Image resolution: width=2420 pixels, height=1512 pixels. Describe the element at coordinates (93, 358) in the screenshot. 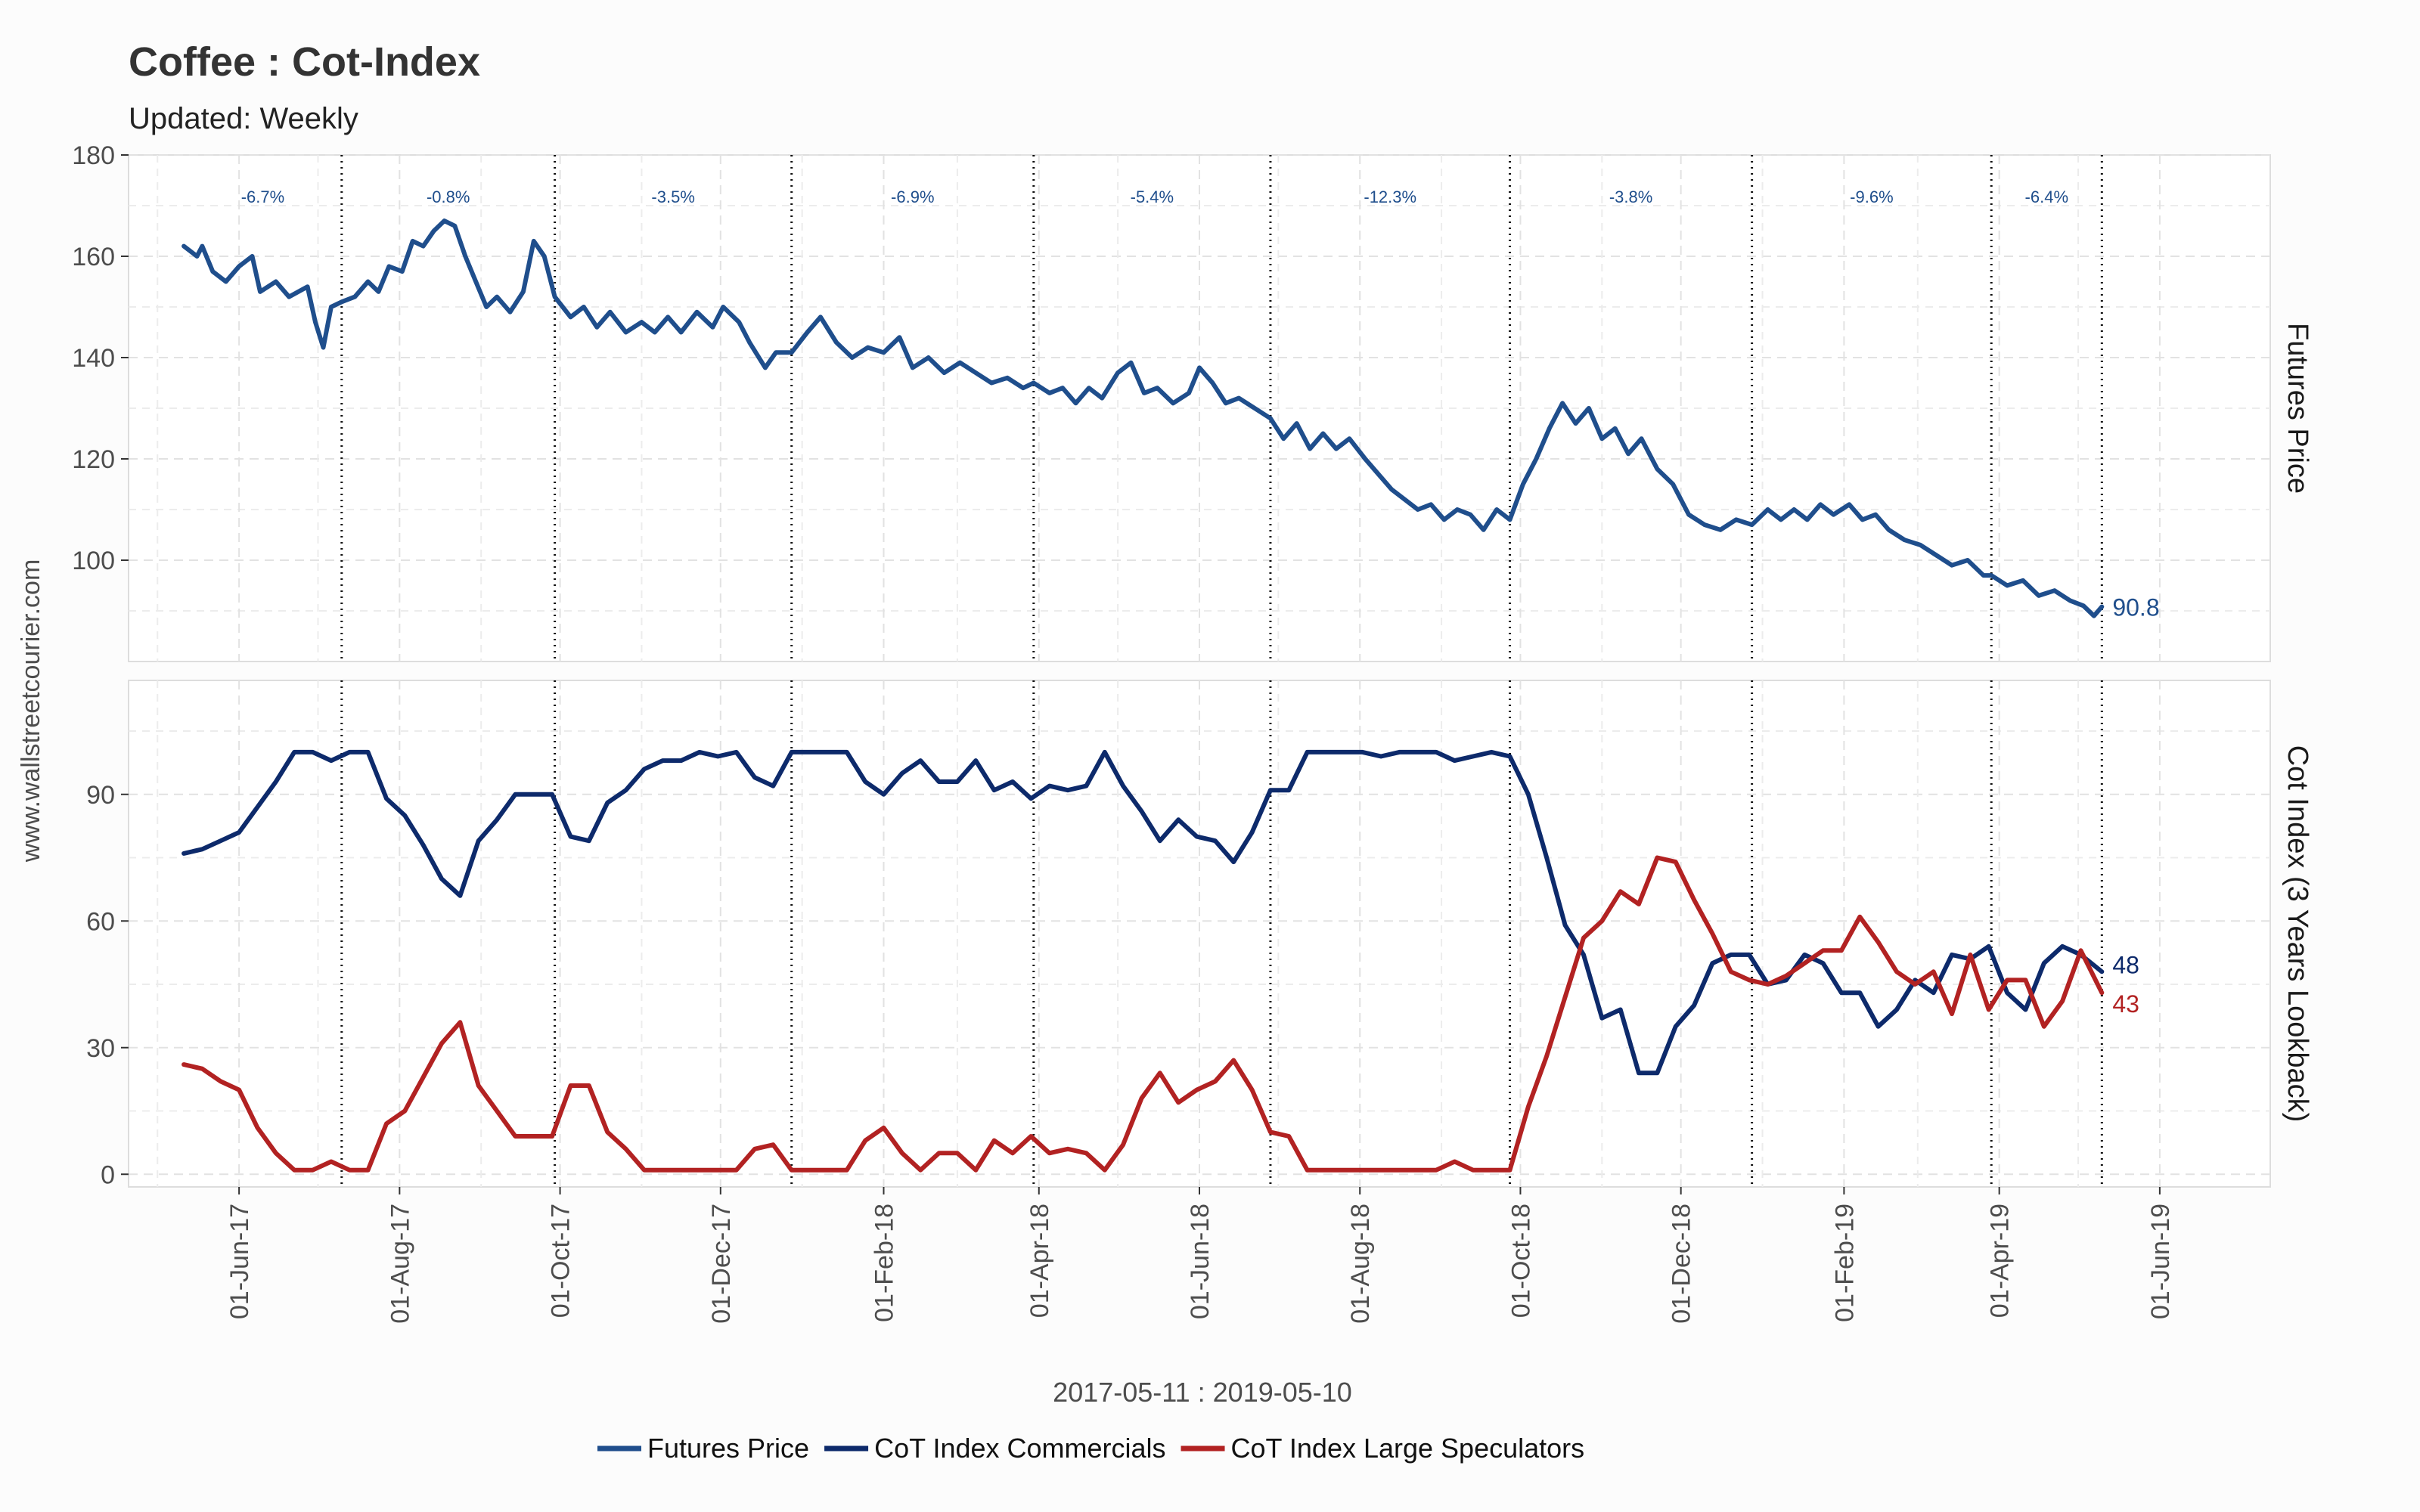

I see `y-tick-label: 140` at that location.